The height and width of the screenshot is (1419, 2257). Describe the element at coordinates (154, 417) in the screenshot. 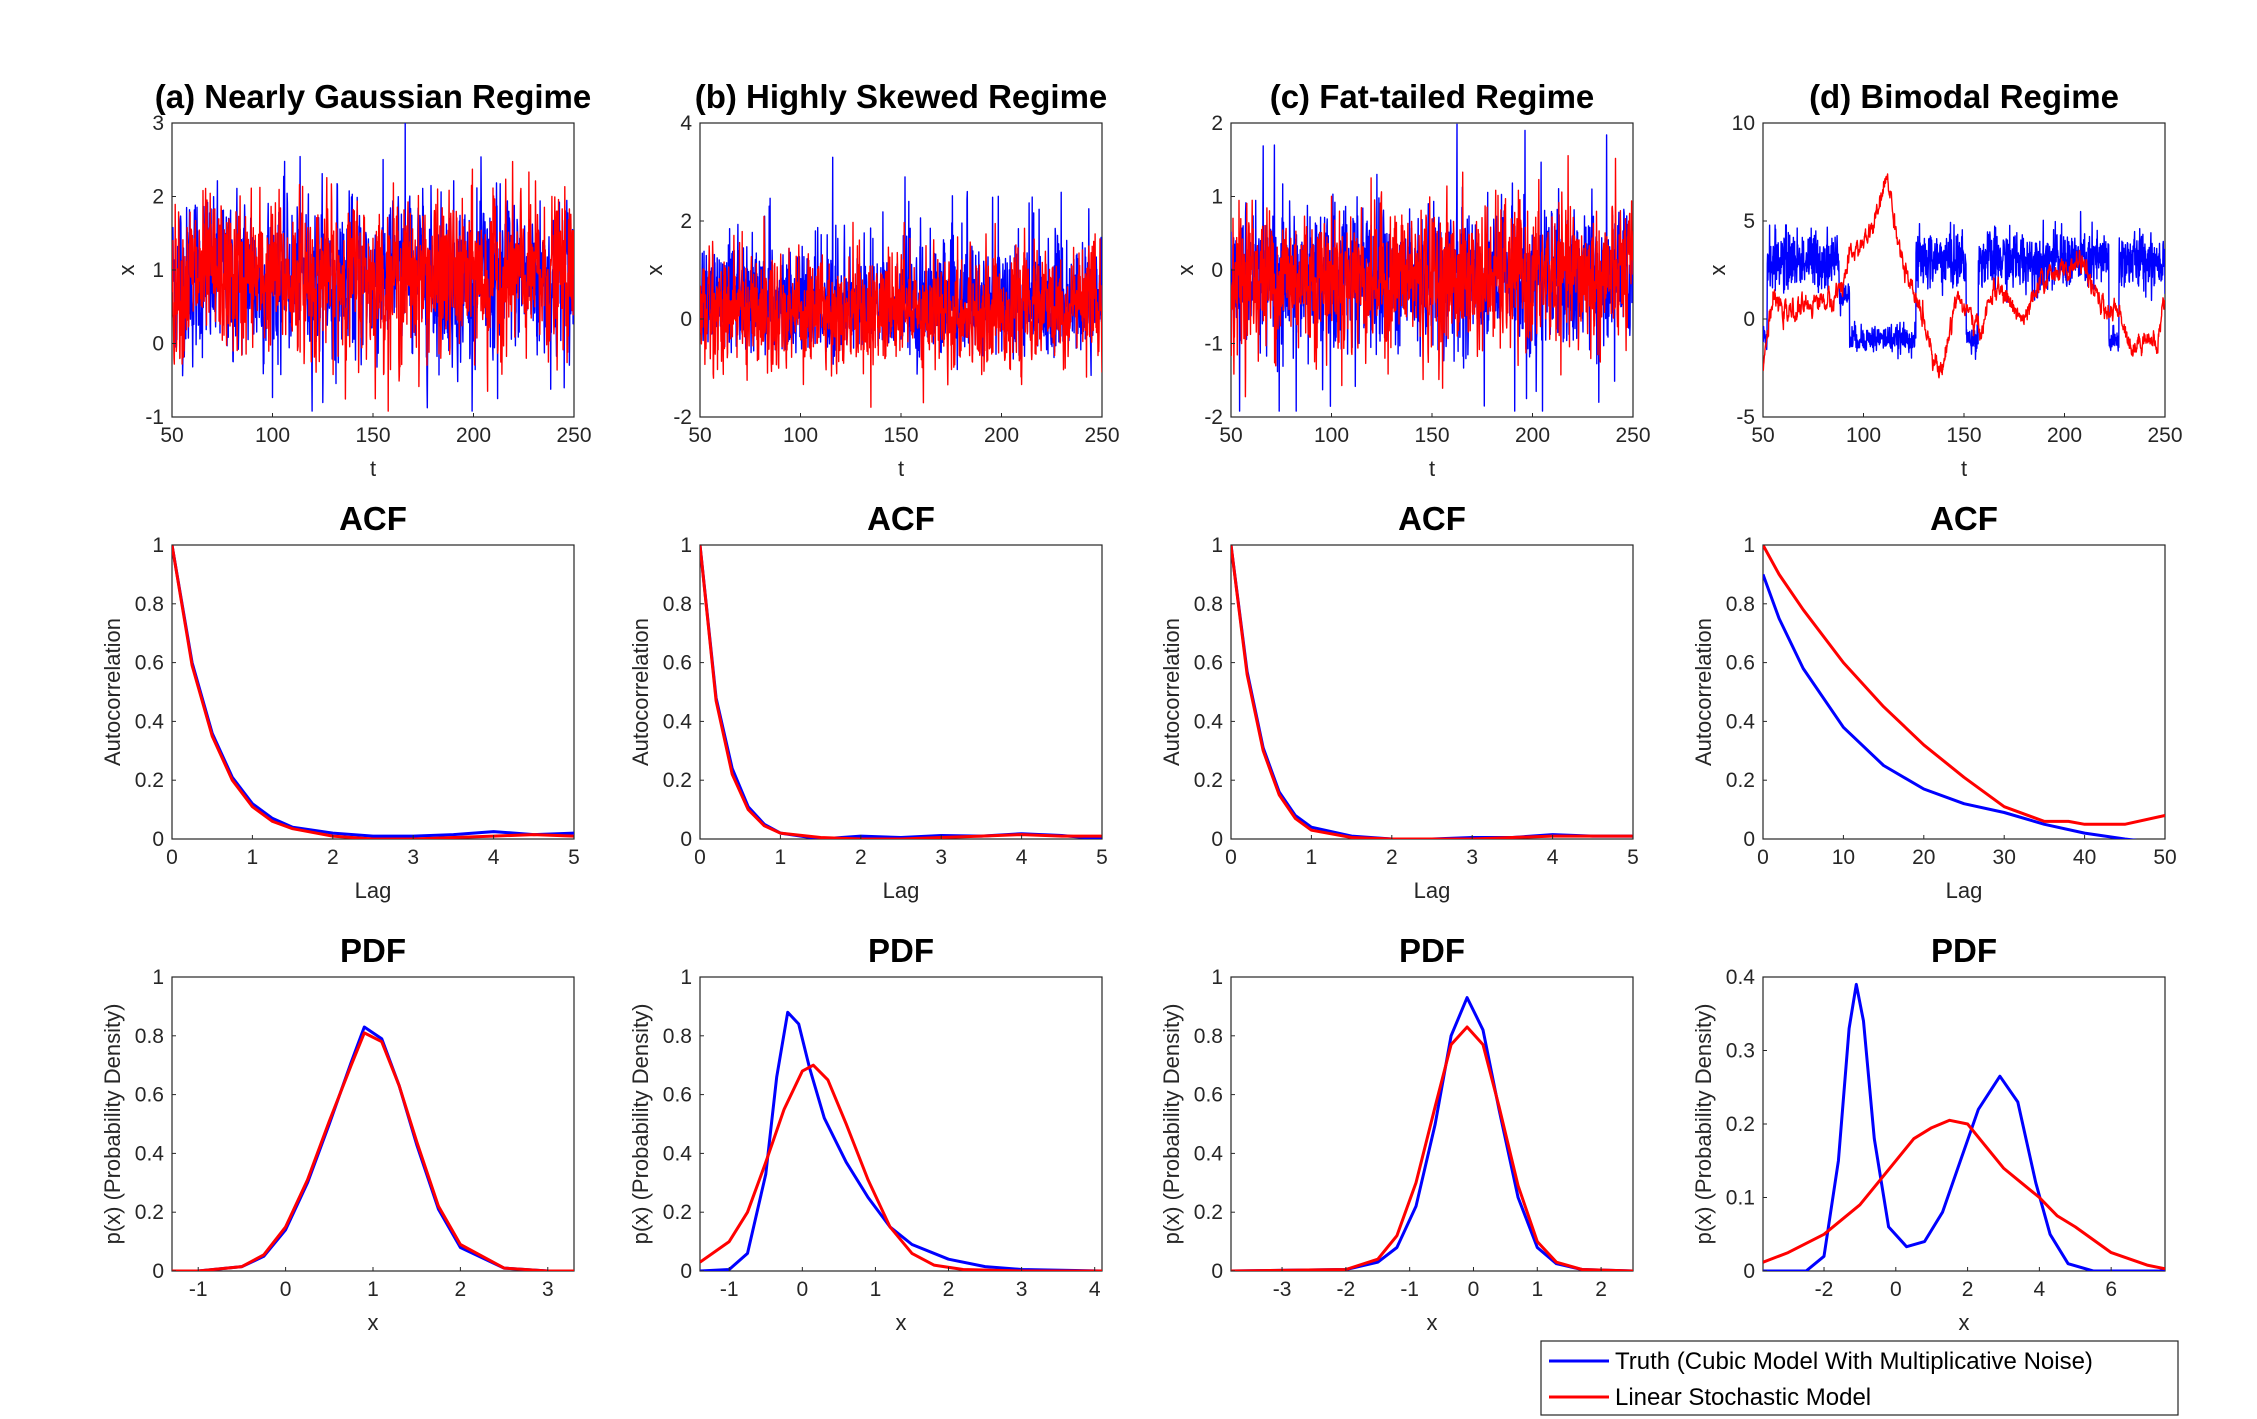

I see `y-tick-label: -1` at that location.